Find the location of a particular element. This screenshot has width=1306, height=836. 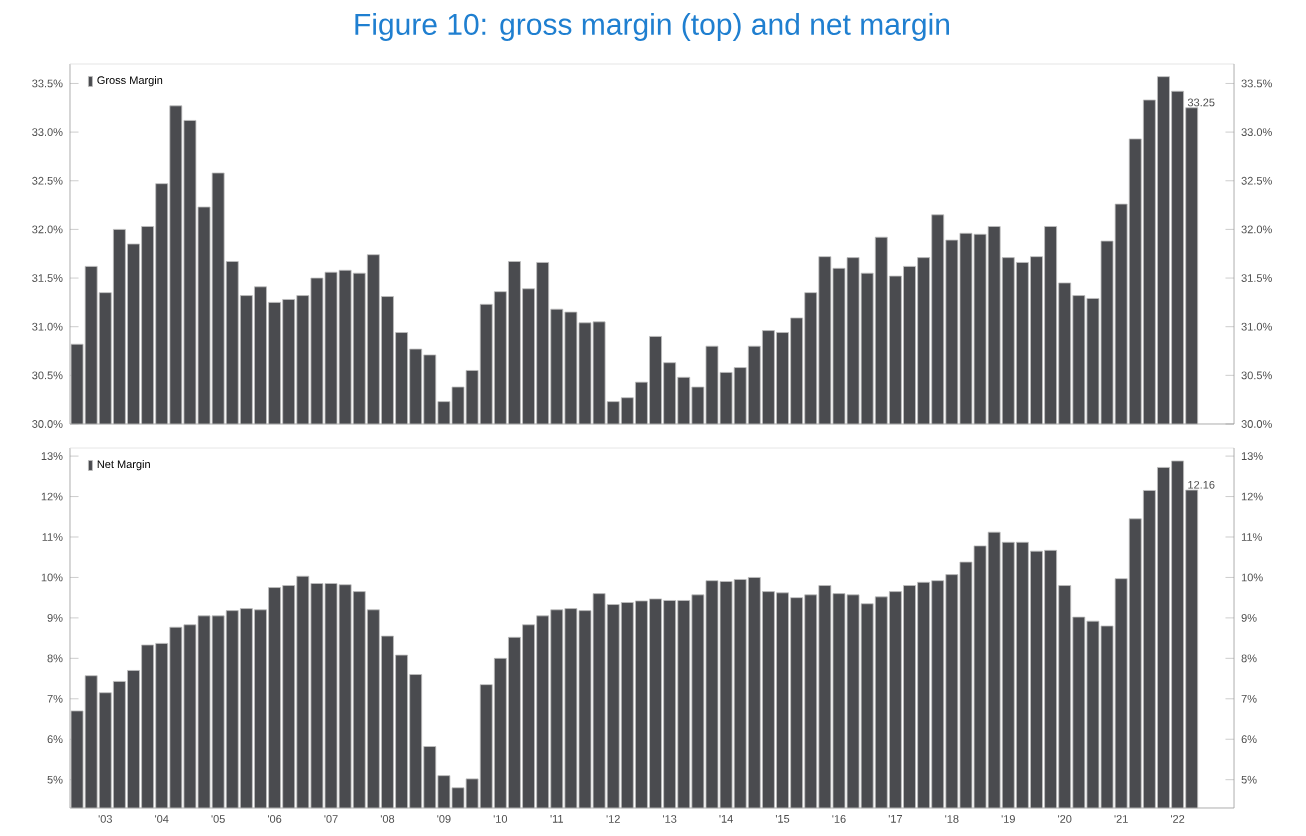

chart-title: Figure 10: gross margin (top) and net margin is located at coordinates (652, 26).